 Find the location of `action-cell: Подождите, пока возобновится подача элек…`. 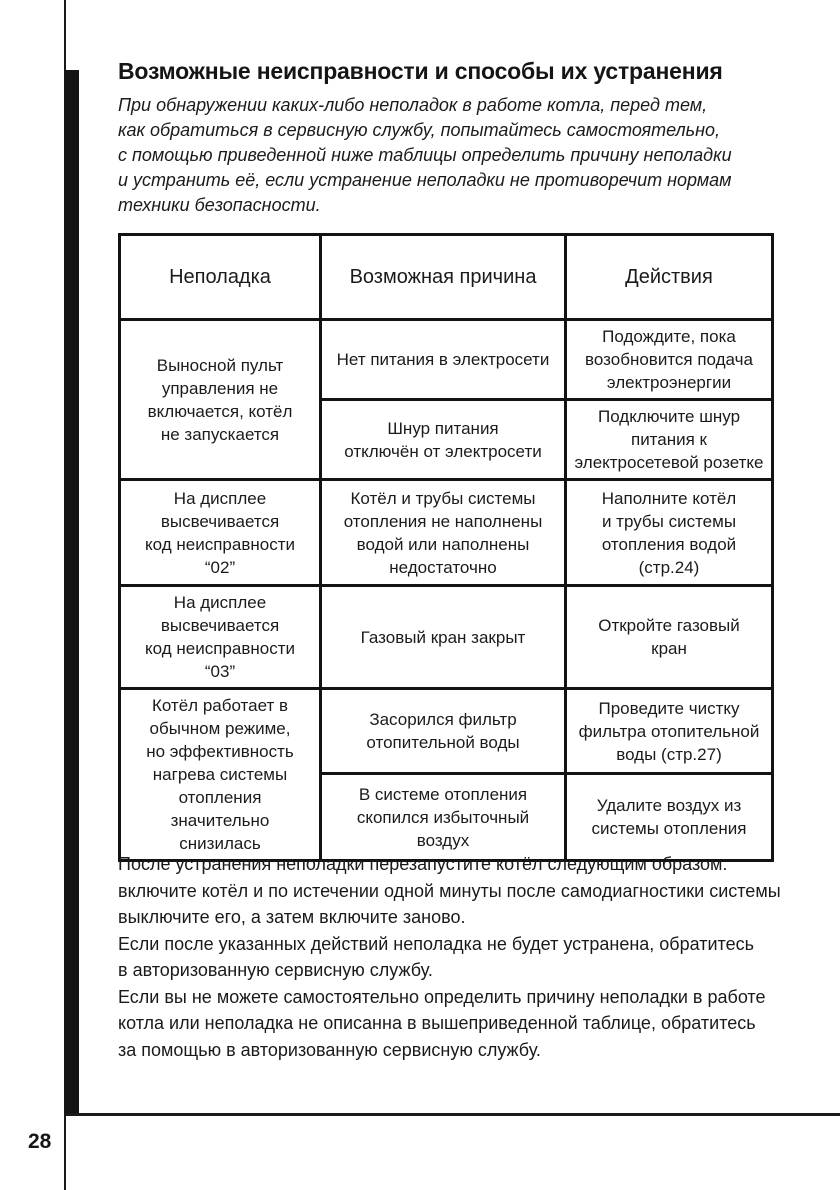

action-cell: Подождите, пока возобновится подача элек… is located at coordinates (669, 359).